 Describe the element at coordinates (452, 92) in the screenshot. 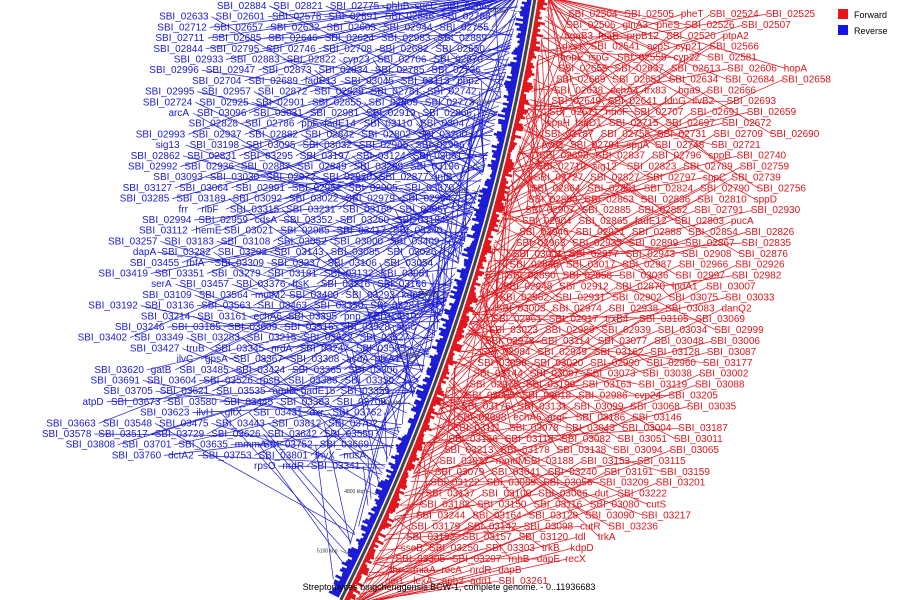

I see `reverse-gene-label: SBI_02742` at that location.